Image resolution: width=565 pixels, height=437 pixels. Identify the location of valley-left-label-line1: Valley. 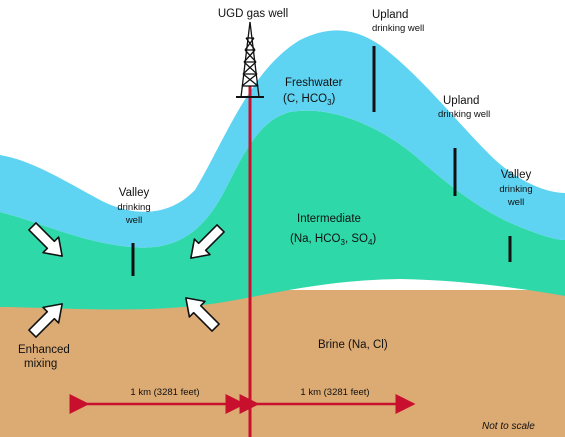
(134, 193).